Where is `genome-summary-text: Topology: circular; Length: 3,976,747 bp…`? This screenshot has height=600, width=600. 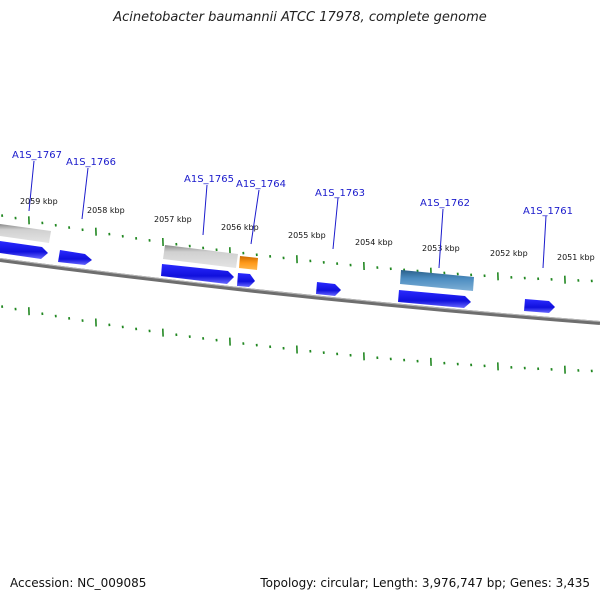 genome-summary-text: Topology: circular; Length: 3,976,747 bp… is located at coordinates (425, 583).